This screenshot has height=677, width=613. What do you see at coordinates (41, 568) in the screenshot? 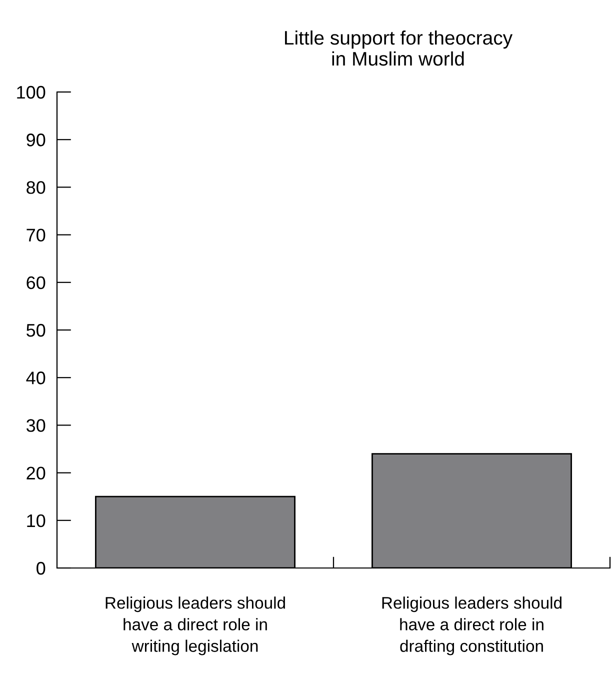
I see `y-tick-label: 0` at bounding box center [41, 568].